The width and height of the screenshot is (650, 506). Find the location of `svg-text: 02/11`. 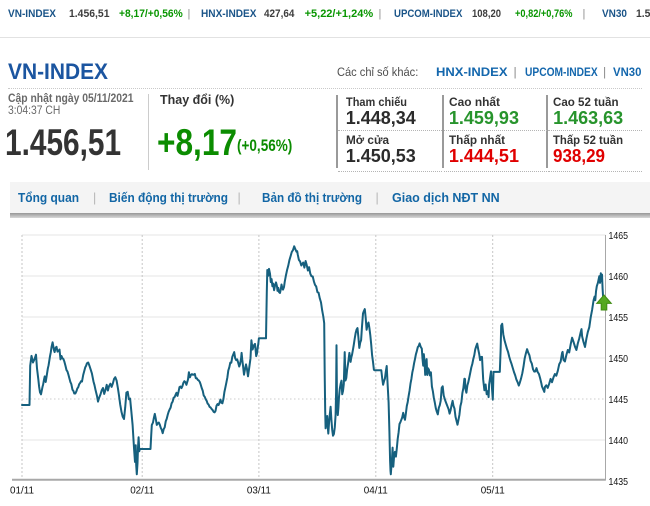

svg-text: 02/11 is located at coordinates (142, 491).